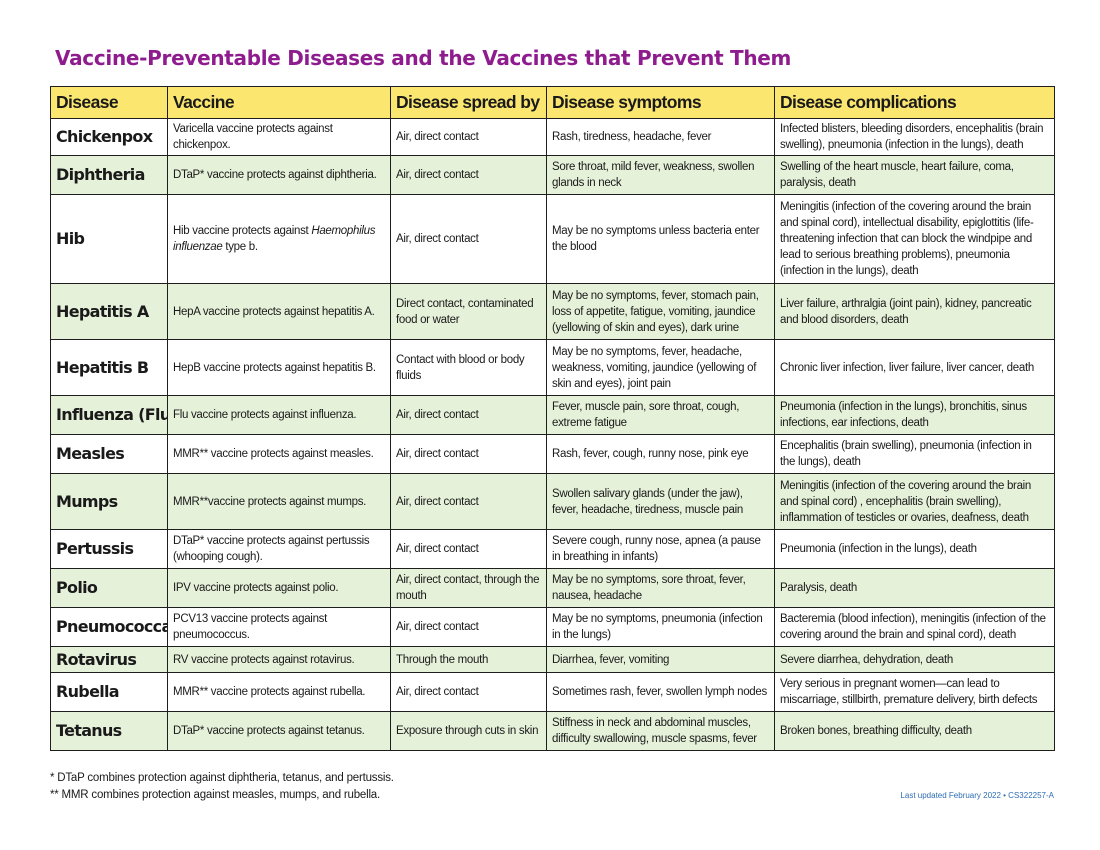 This screenshot has height=850, width=1100. What do you see at coordinates (109, 501) in the screenshot?
I see `disease-name: Mumps` at bounding box center [109, 501].